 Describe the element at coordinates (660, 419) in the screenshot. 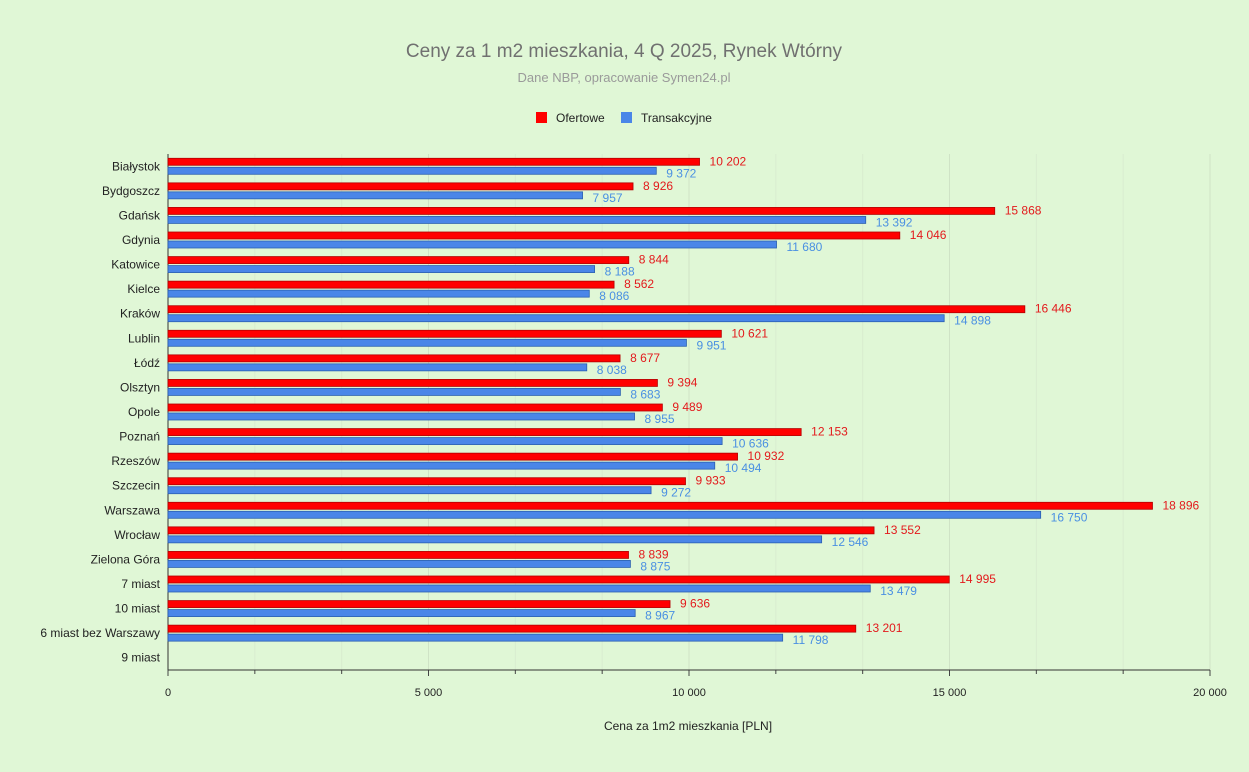

I see `data-label-transakcyjne: 8 955` at that location.